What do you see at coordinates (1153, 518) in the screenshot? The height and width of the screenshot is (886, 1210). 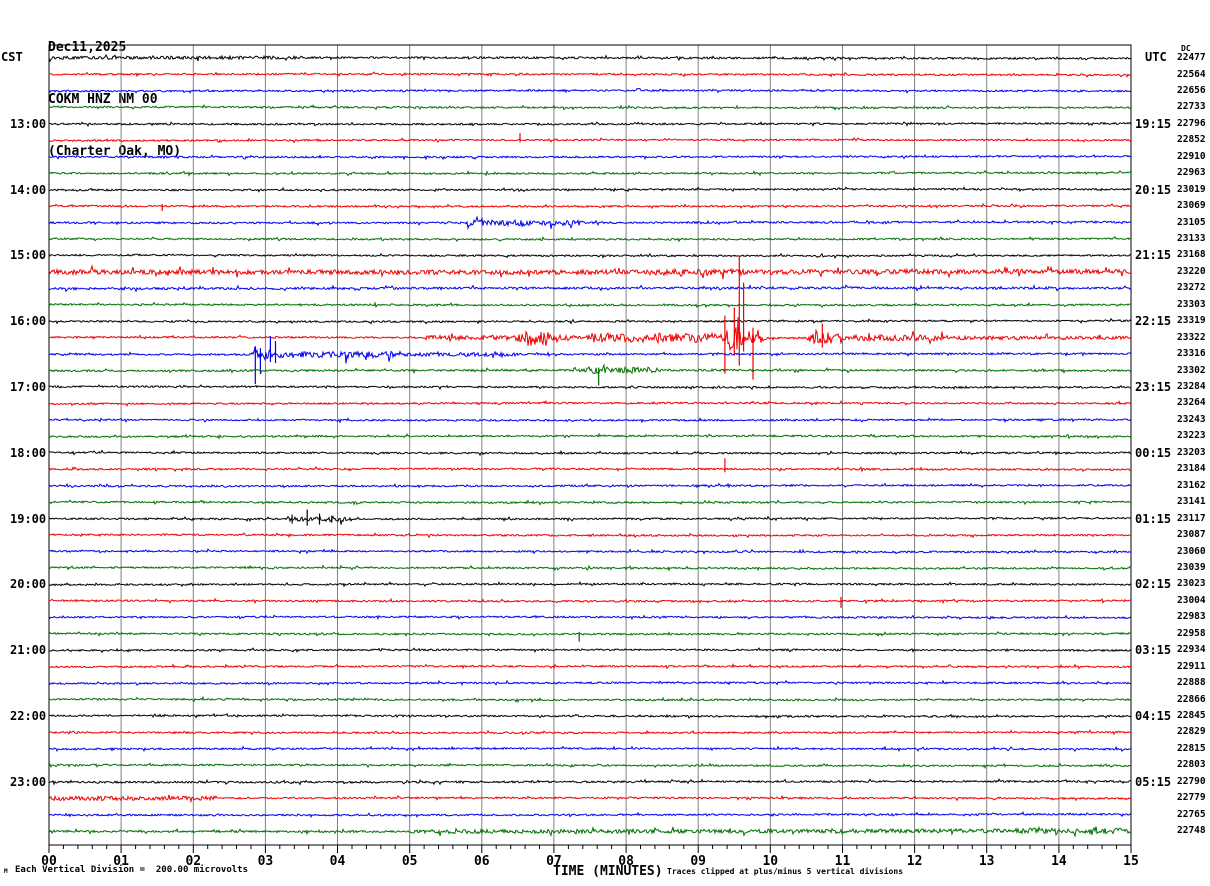 I see `utc-time-label: 01:15` at bounding box center [1153, 518].